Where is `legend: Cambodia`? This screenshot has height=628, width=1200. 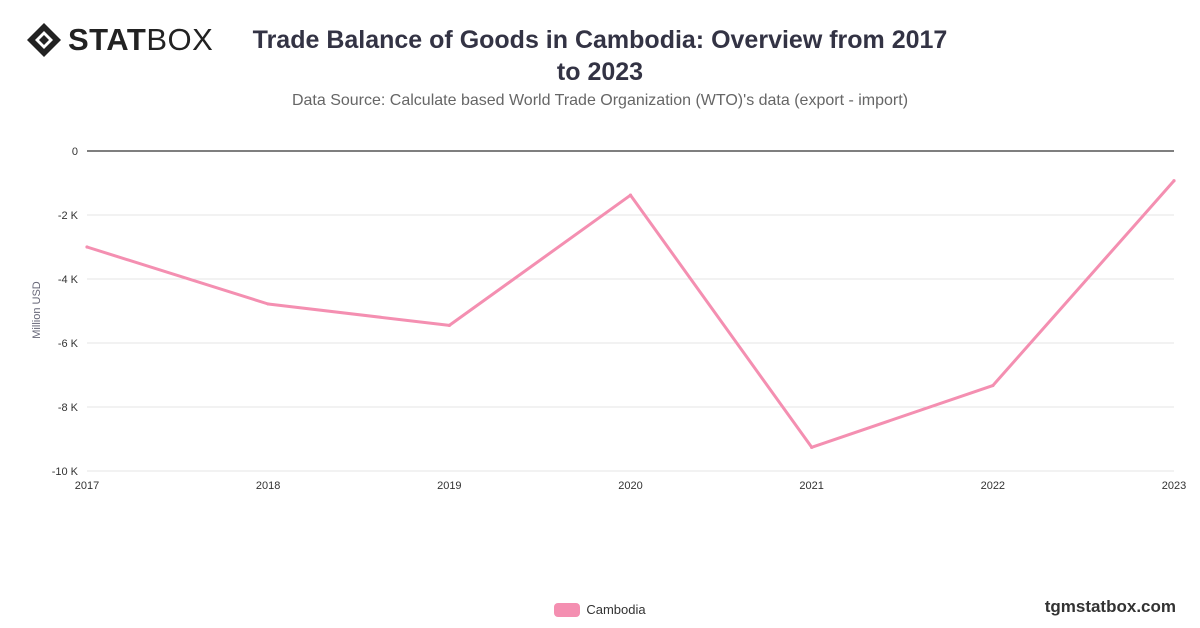 legend: Cambodia is located at coordinates (600, 609).